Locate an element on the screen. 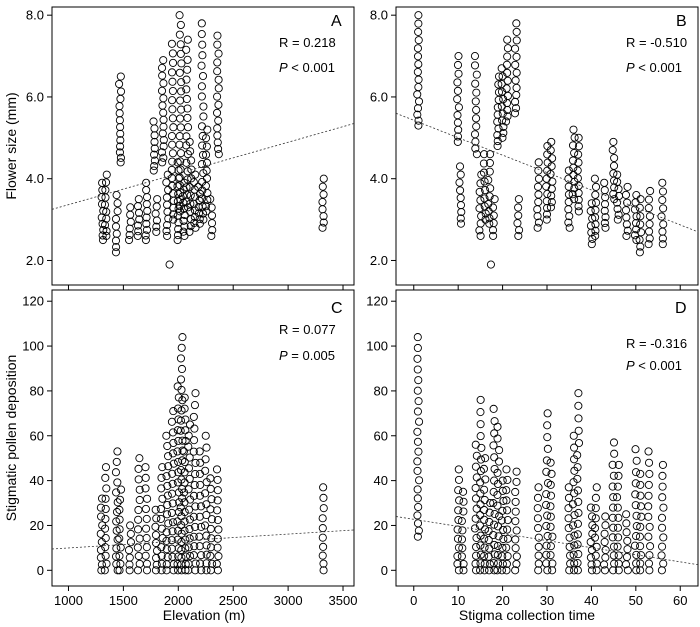 The height and width of the screenshot is (627, 700). panel-d-p-symbol: P is located at coordinates (630, 365).